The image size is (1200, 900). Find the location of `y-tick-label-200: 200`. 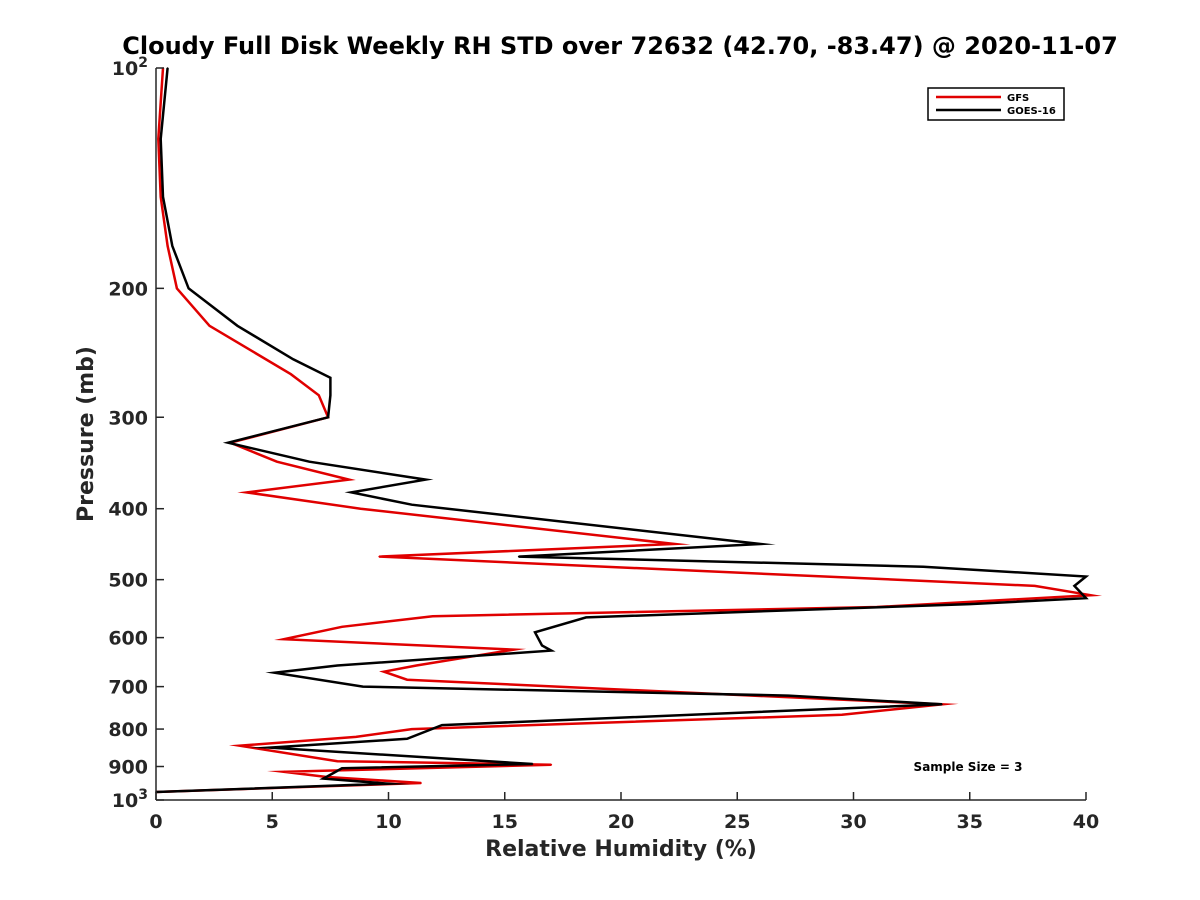

y-tick-label-200: 200 is located at coordinates (128, 289).